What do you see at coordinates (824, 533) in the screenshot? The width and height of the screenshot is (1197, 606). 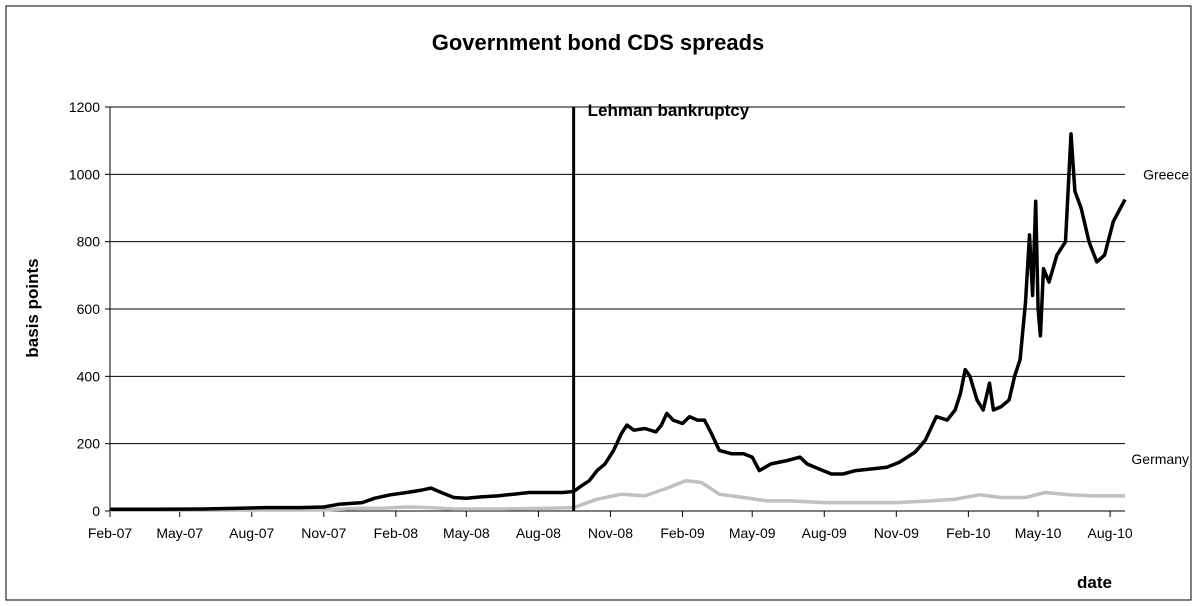 I see `x-tick-label: Aug-09` at bounding box center [824, 533].